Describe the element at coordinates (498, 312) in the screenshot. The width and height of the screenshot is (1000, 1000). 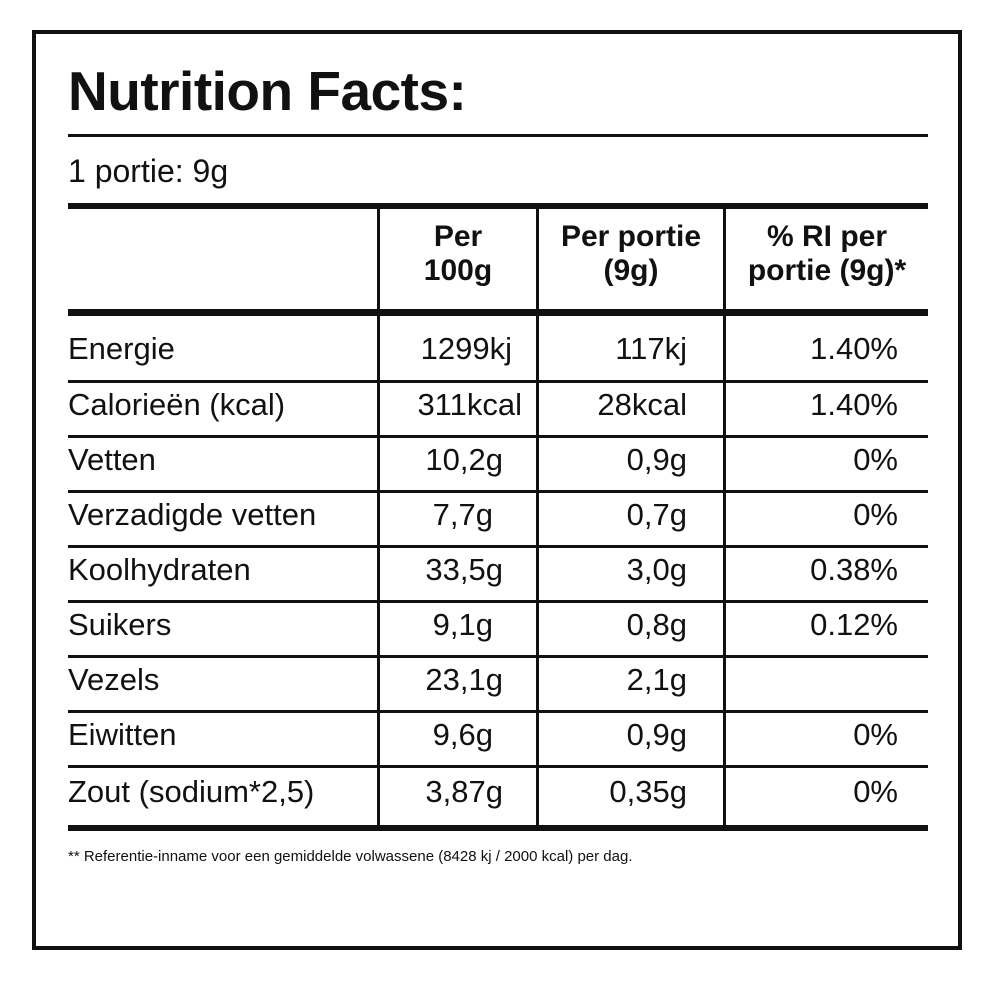
I see `header-rule` at that location.